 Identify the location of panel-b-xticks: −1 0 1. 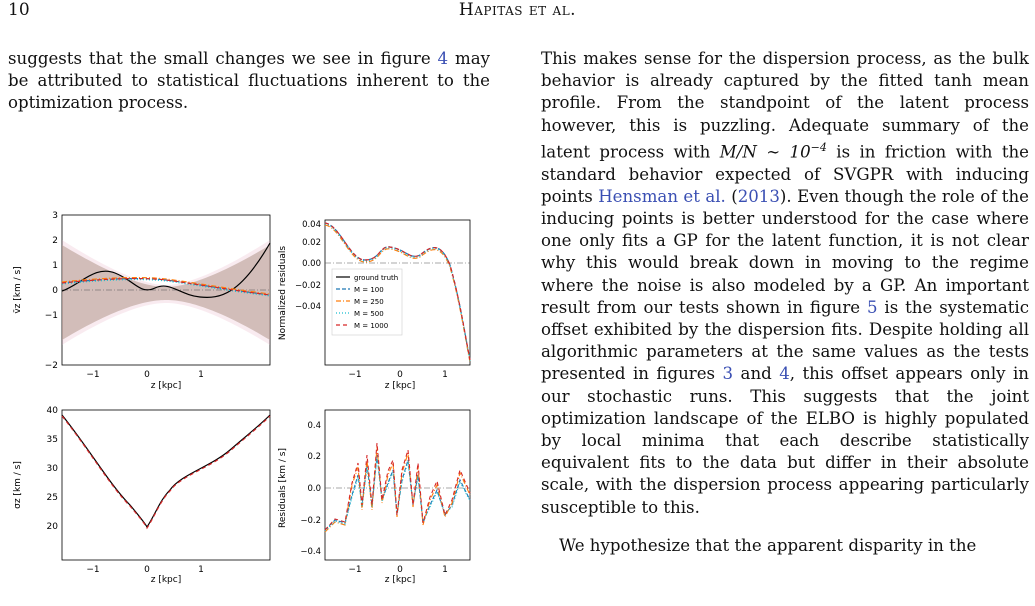
(398, 375).